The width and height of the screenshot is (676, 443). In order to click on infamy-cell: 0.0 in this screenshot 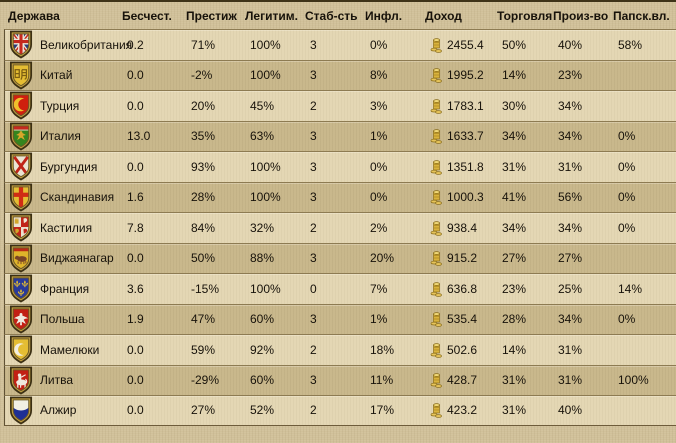, I will do `click(159, 410)`.